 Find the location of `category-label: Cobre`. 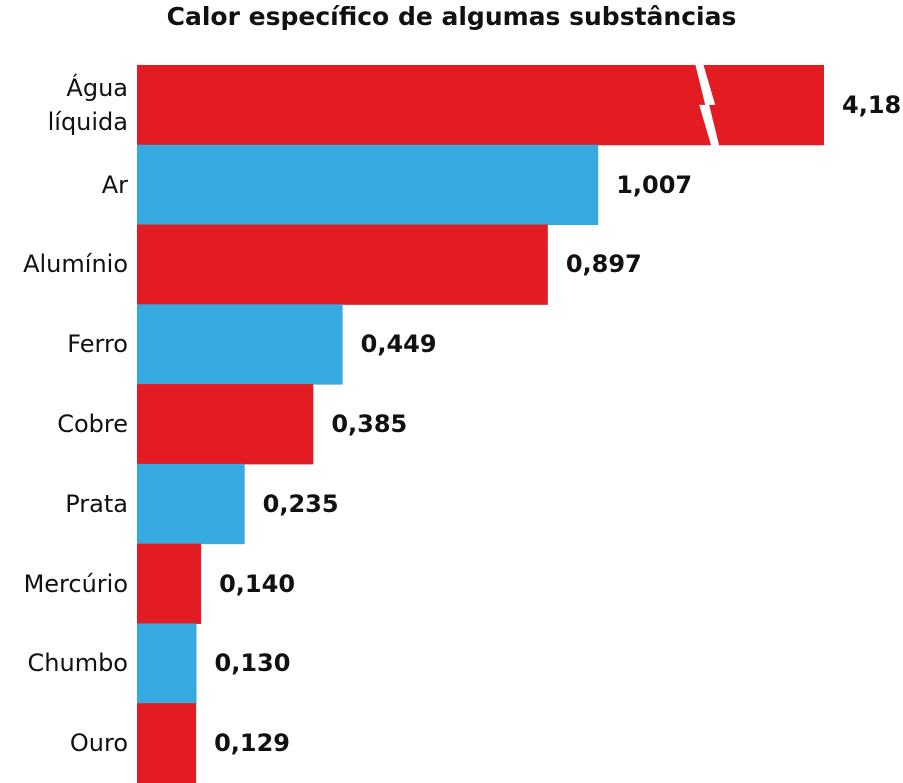

category-label: Cobre is located at coordinates (92, 423).